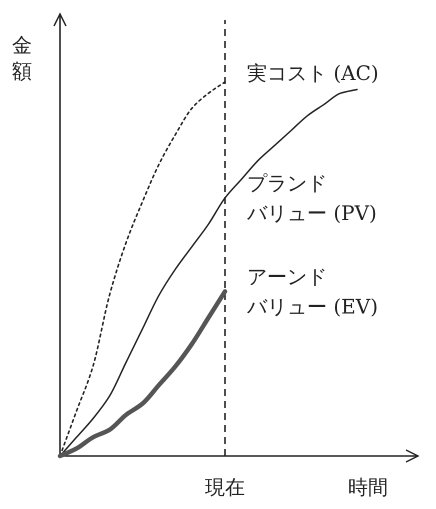  I want to click on series-label: アーンドバリュー (EV), so click(312, 291).